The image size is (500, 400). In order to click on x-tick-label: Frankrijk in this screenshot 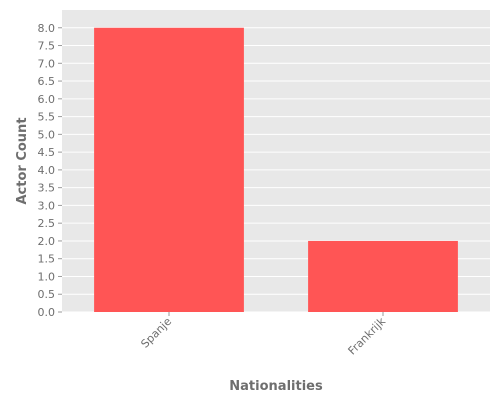, I will do `click(367, 335)`.